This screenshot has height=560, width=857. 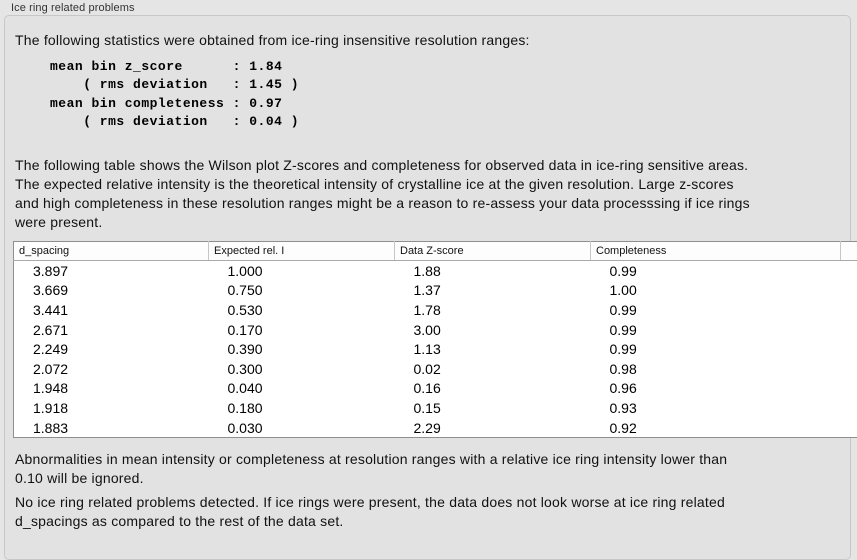 What do you see at coordinates (493, 271) in the screenshot?
I see `table-cell: 1.88` at bounding box center [493, 271].